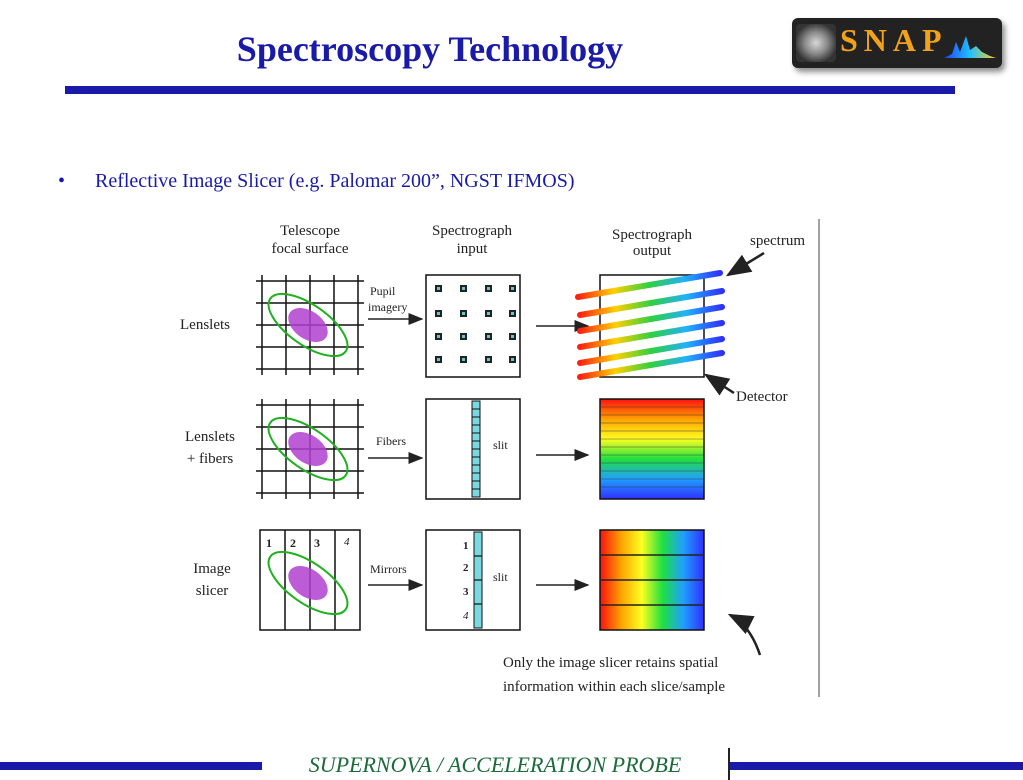 This screenshot has height=780, width=1023. Describe the element at coordinates (777, 241) in the screenshot. I see `callout-spectrum: spectrum` at that location.